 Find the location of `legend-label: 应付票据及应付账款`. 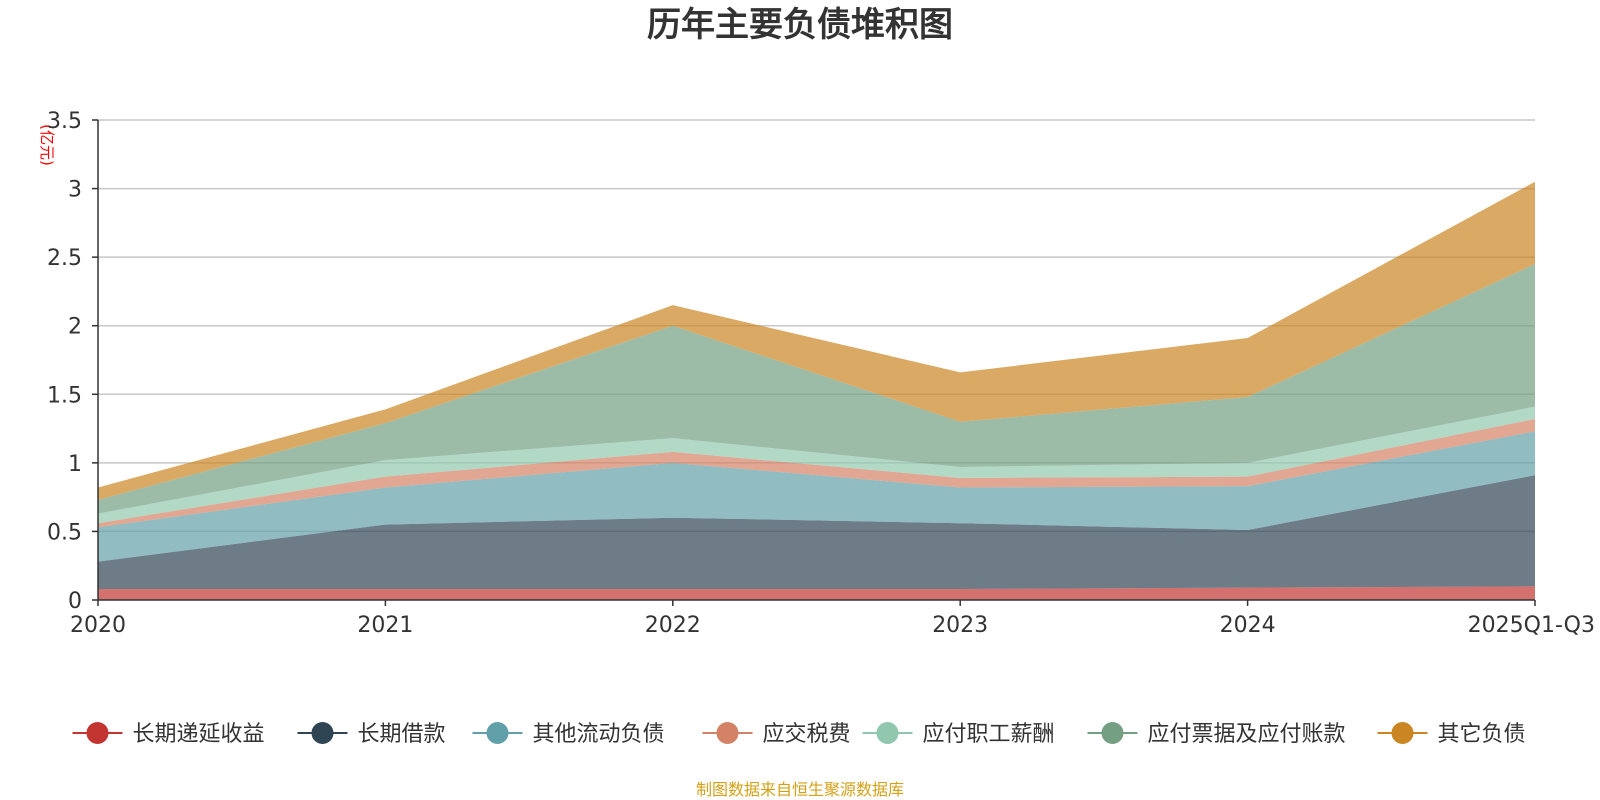

legend-label: 应付票据及应付账款 is located at coordinates (1247, 734).